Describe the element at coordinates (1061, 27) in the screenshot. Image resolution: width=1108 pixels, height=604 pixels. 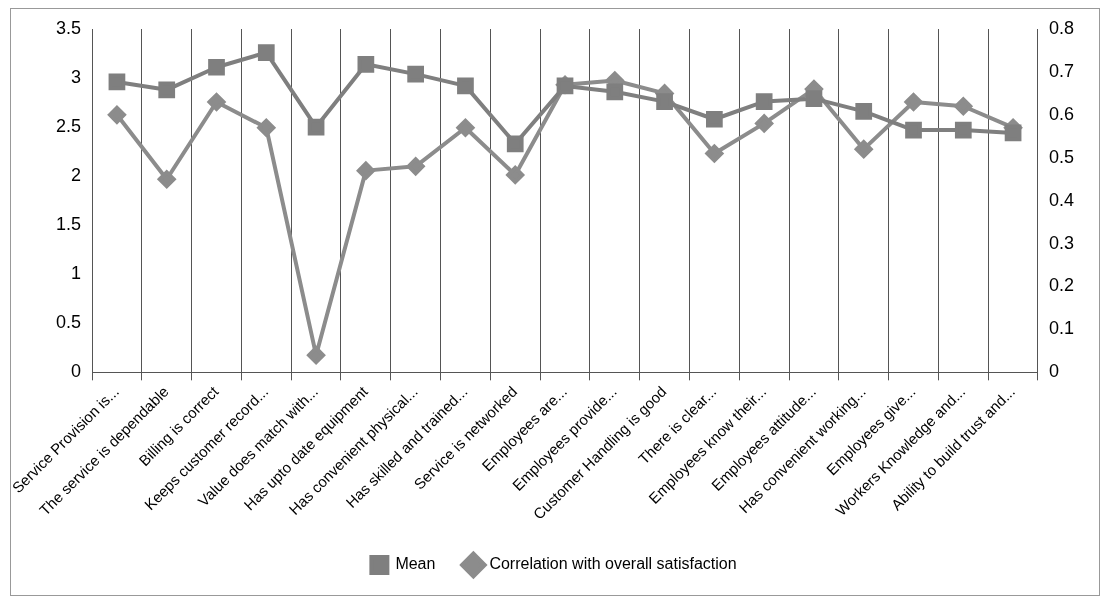
I see `y2-tick-label: 0.8` at that location.